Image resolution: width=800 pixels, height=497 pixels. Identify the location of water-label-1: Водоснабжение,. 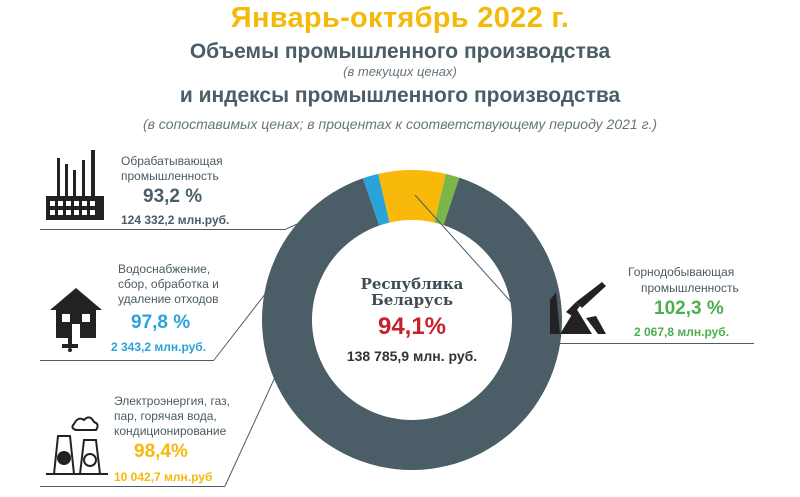
(164, 269).